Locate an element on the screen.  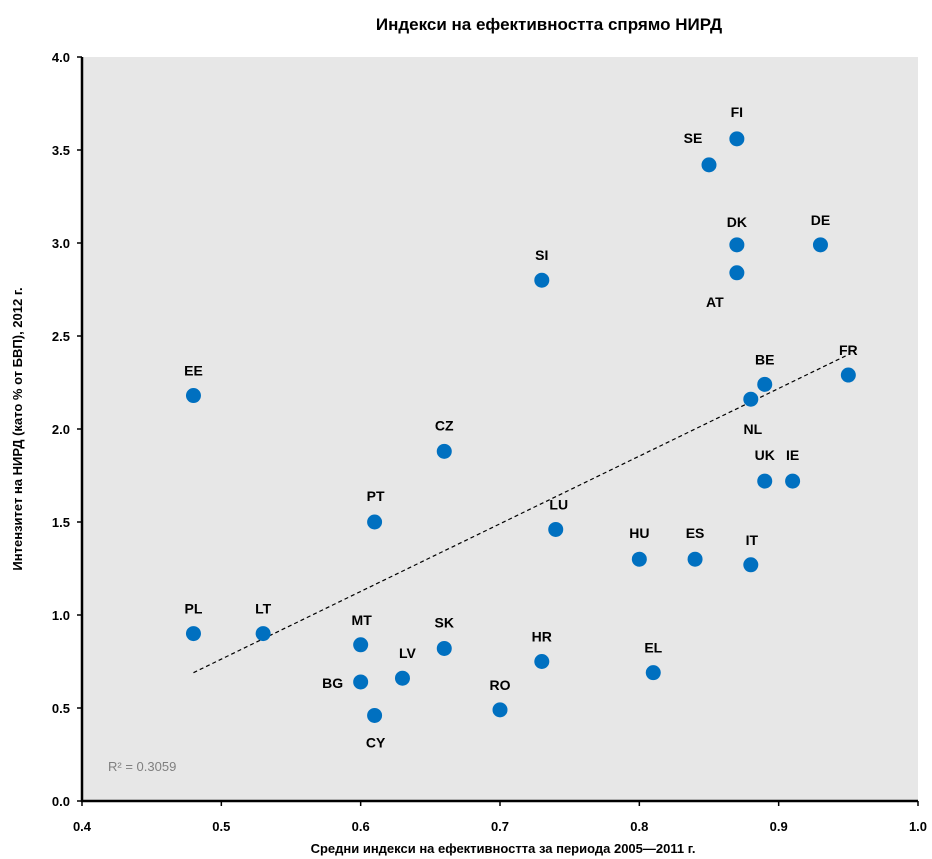
x-tick-label: 0.5 is located at coordinates (221, 826).